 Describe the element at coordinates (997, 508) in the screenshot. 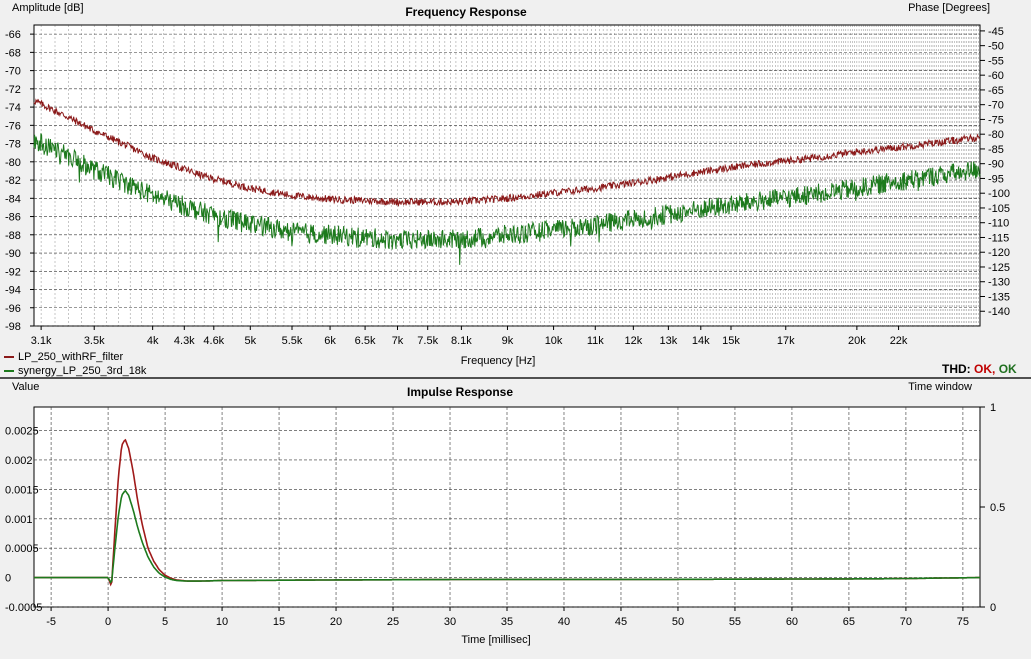

I see `y2-tick-label: 0.5` at that location.